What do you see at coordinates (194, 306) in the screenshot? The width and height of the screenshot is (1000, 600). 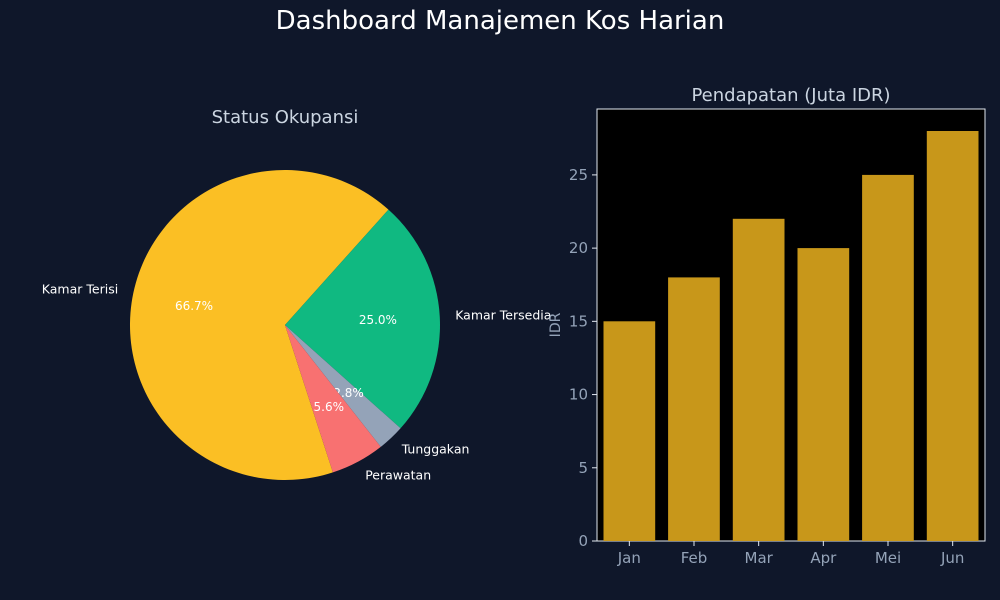 I see `pie-pct-label-kamar-terisi: 66.7%` at bounding box center [194, 306].